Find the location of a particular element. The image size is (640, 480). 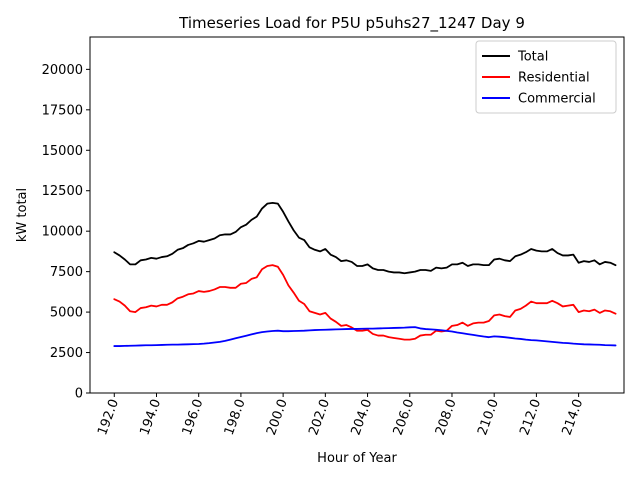

x-axis-label: Hour of Year is located at coordinates (357, 458).